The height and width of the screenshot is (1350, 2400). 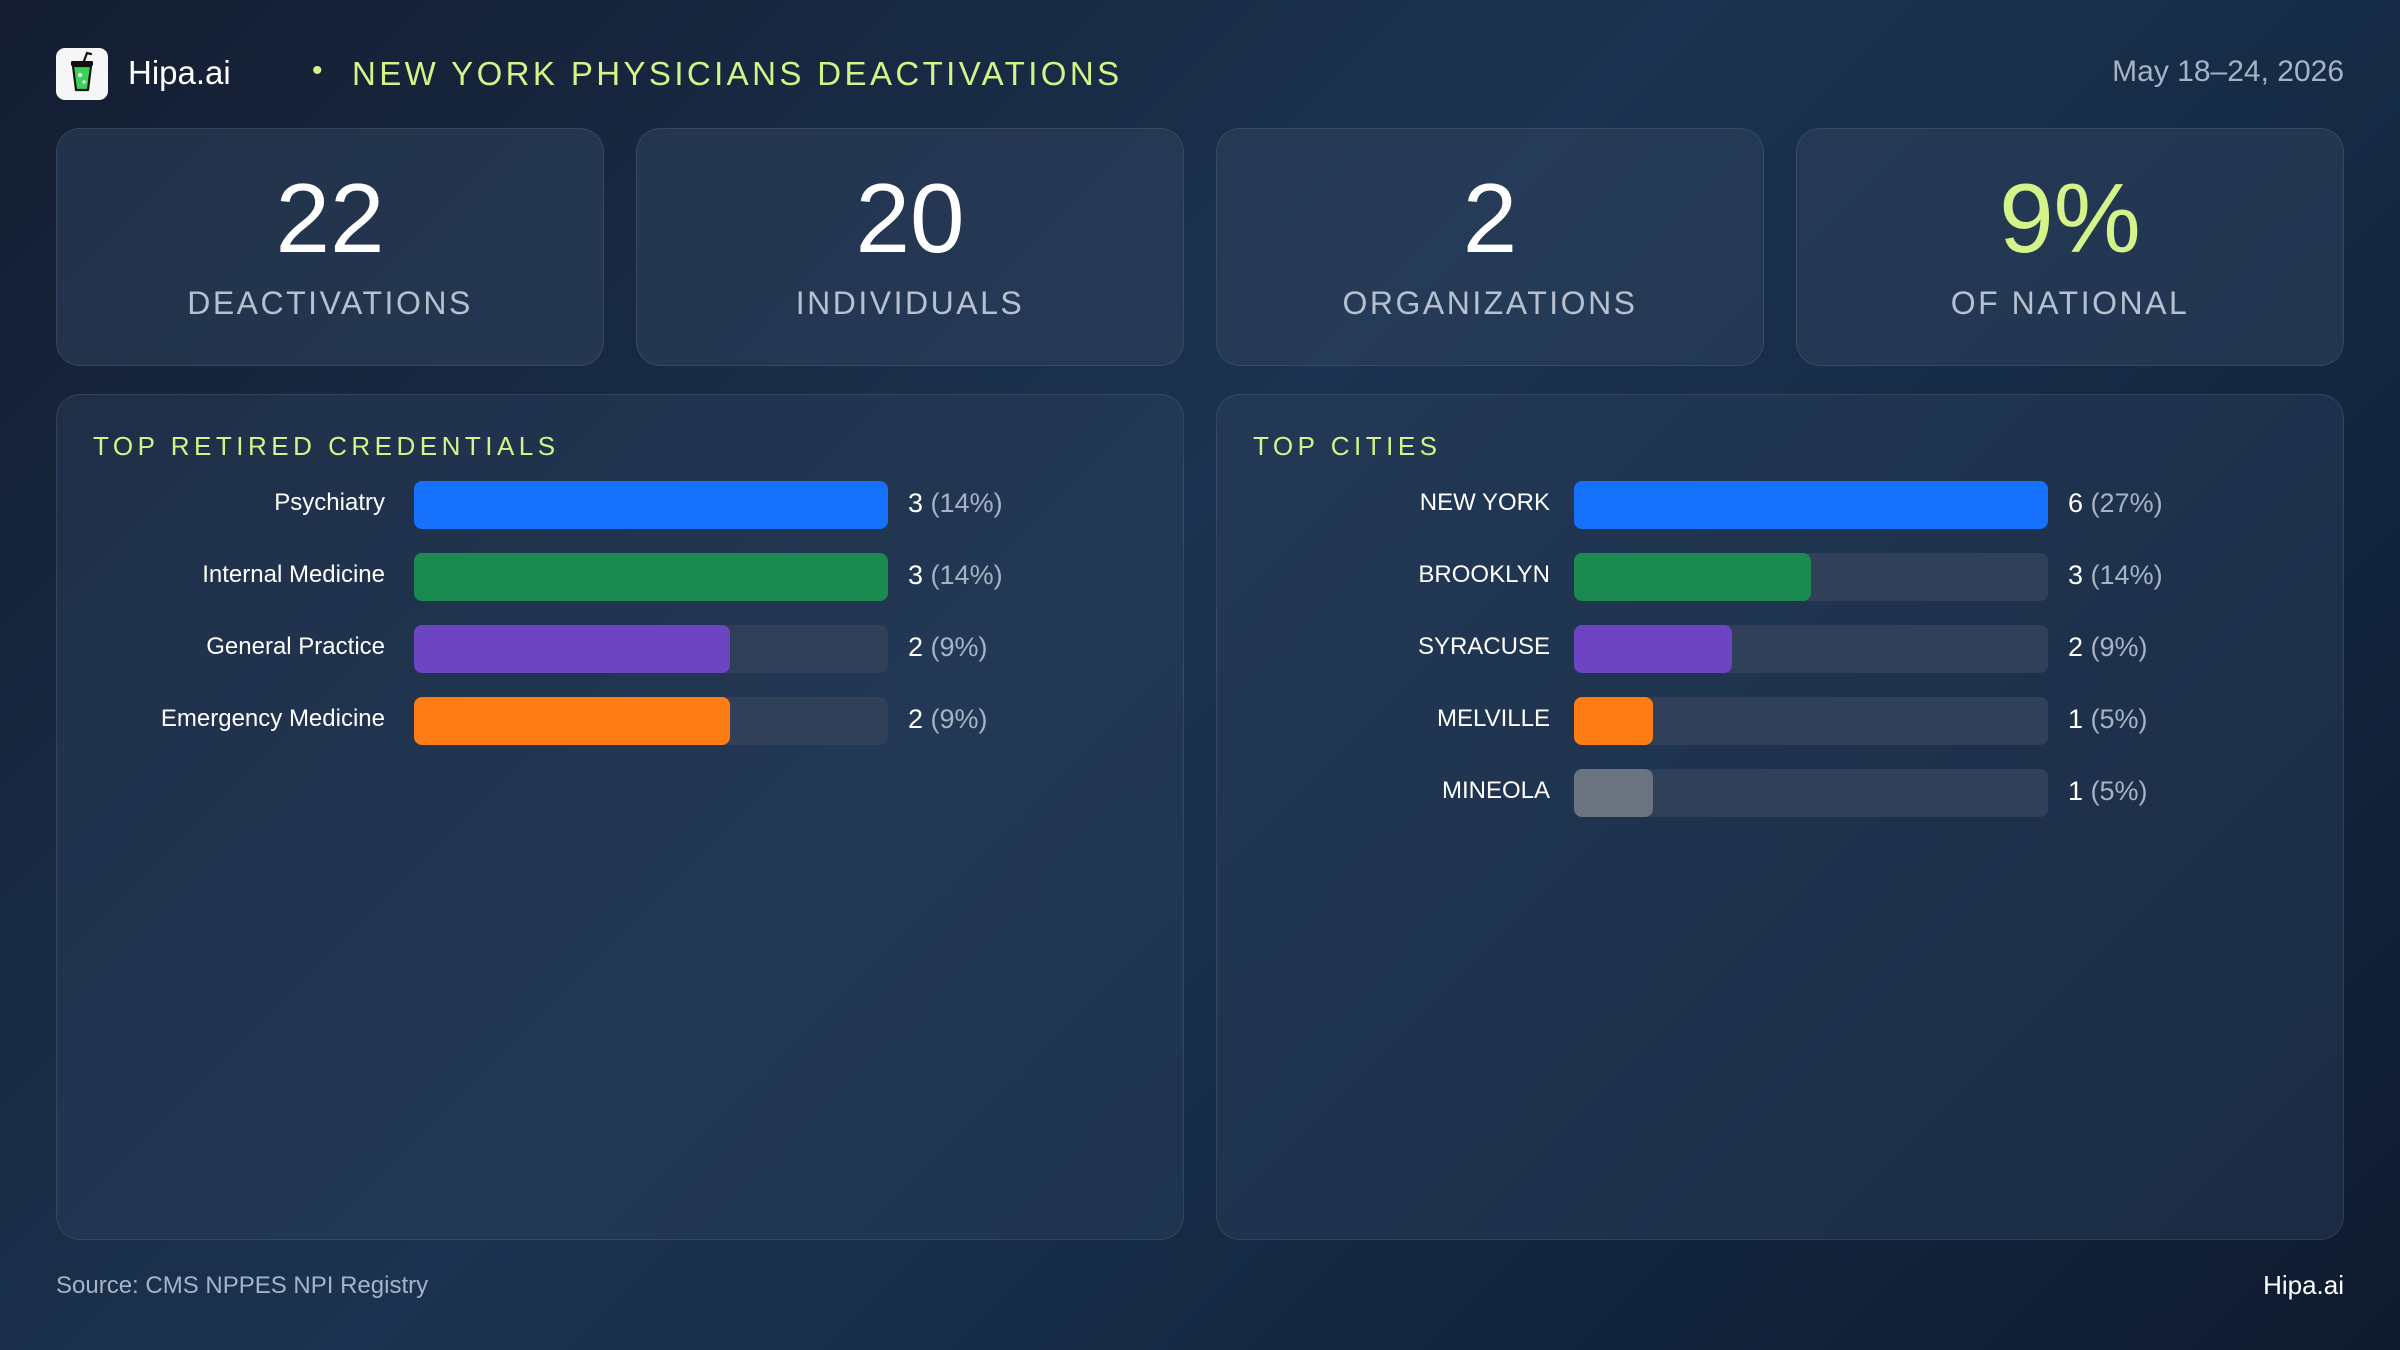 What do you see at coordinates (2126, 503) in the screenshot?
I see `bar-percent: (27%)` at bounding box center [2126, 503].